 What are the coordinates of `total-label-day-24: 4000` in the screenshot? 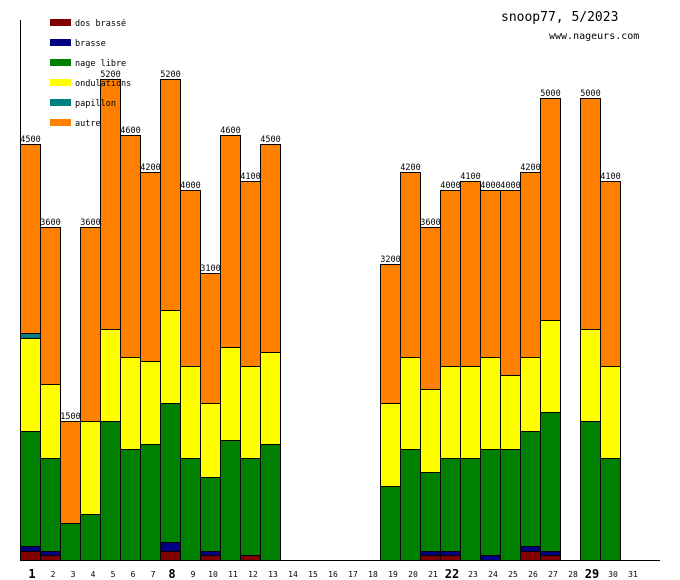 It's located at (490, 186).